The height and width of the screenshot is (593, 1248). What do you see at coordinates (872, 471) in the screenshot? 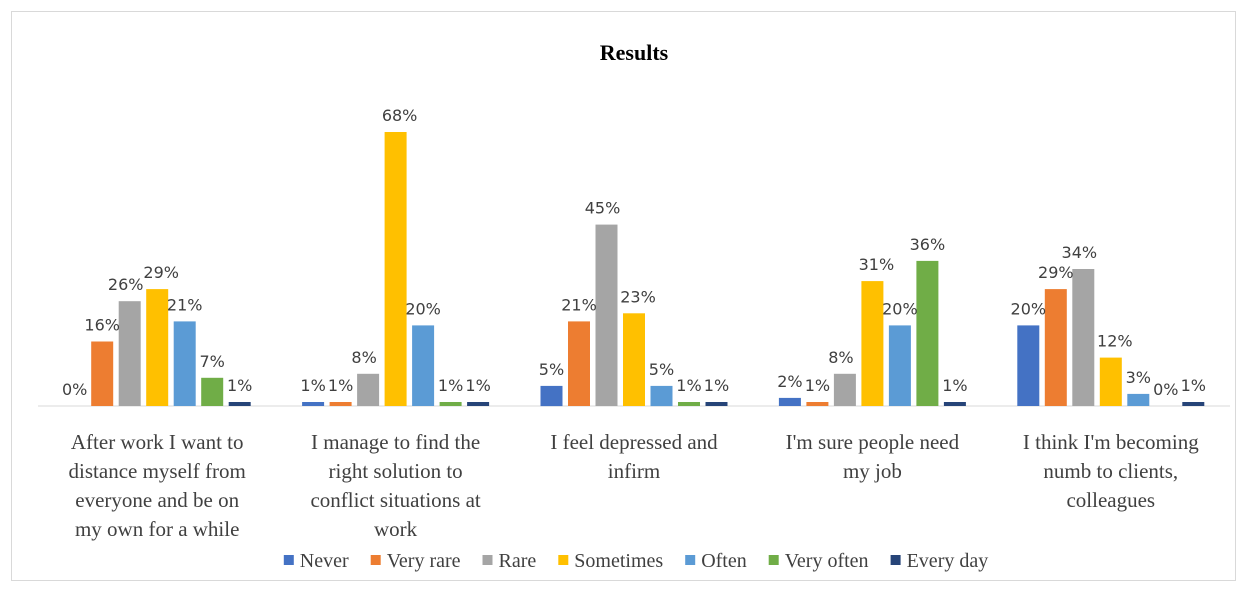
I see `category-label: my job` at bounding box center [872, 471].